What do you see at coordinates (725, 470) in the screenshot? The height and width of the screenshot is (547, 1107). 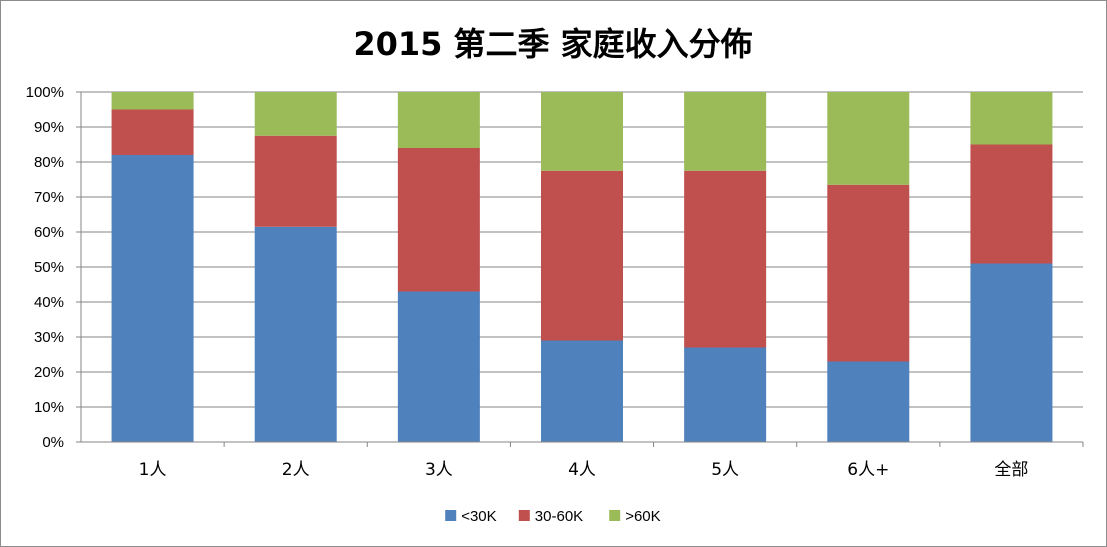 I see `x-tick-label: 5人` at bounding box center [725, 470].